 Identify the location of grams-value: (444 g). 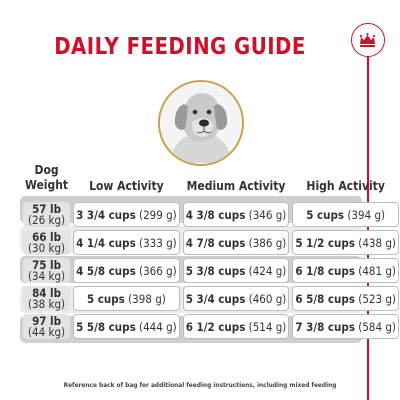
(158, 326).